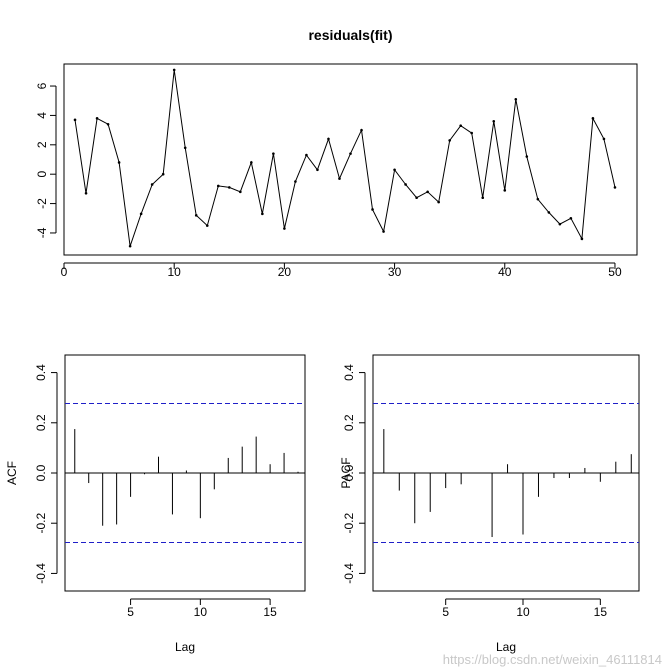 The width and height of the screenshot is (672, 671). I want to click on residuals-x-tick-label: 0, so click(64, 272).